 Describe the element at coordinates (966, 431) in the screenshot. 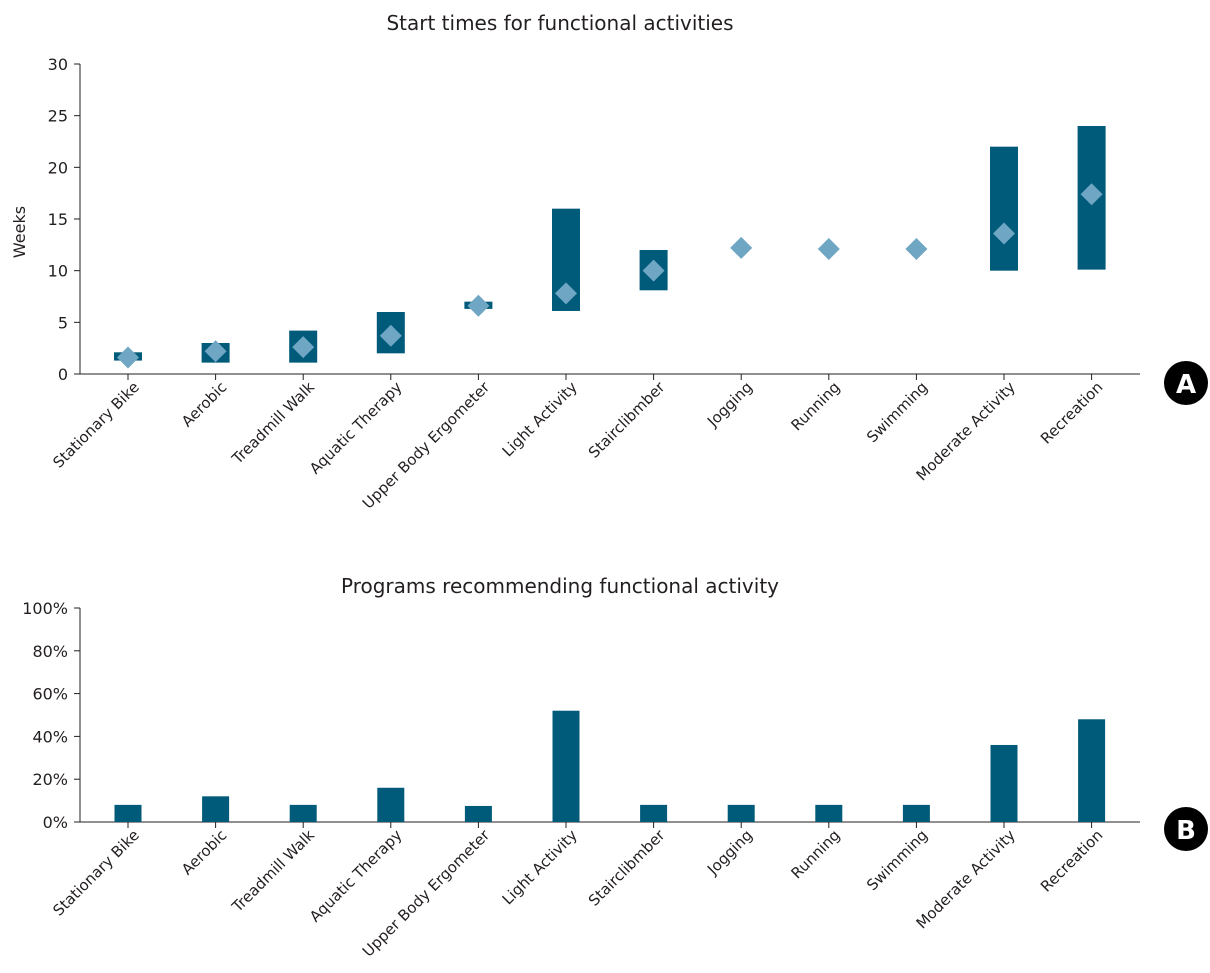

I see `chart-a-x-tick-label: Moderate Activity` at that location.